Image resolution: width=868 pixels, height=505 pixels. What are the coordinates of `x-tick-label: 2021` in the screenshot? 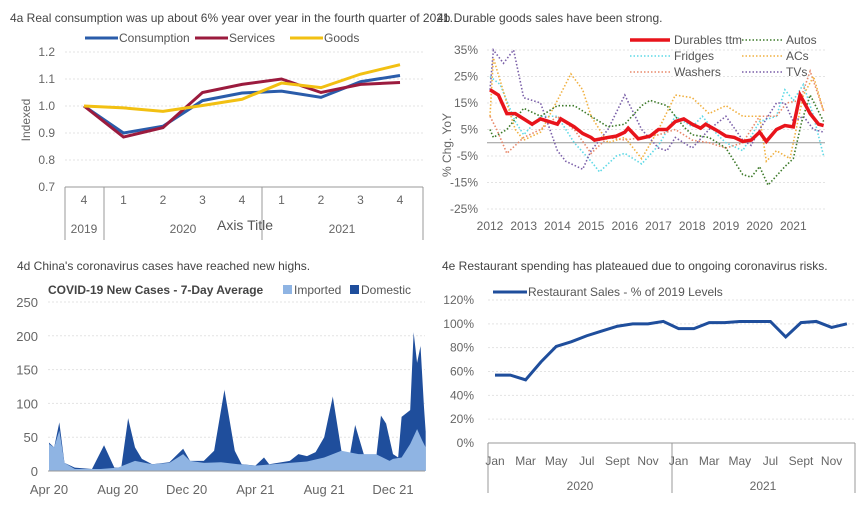 It's located at (793, 226).